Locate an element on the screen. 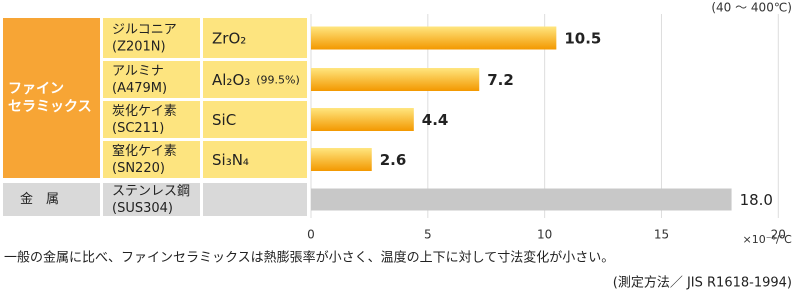  category-code: (SC211) is located at coordinates (138, 128).